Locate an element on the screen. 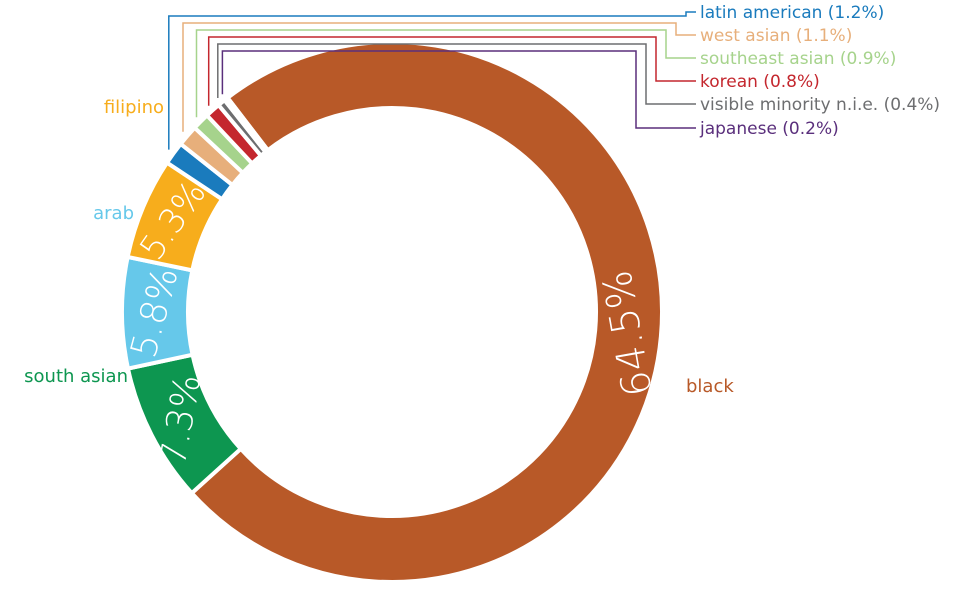 The height and width of the screenshot is (597, 968). callout-label-korean: korean (0.8%) is located at coordinates (760, 82).